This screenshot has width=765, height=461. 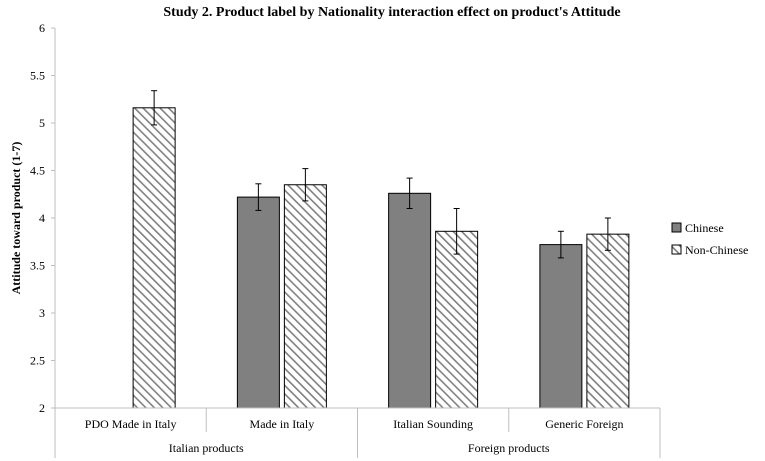 I want to click on legend-label: Chinese, so click(x=704, y=228).